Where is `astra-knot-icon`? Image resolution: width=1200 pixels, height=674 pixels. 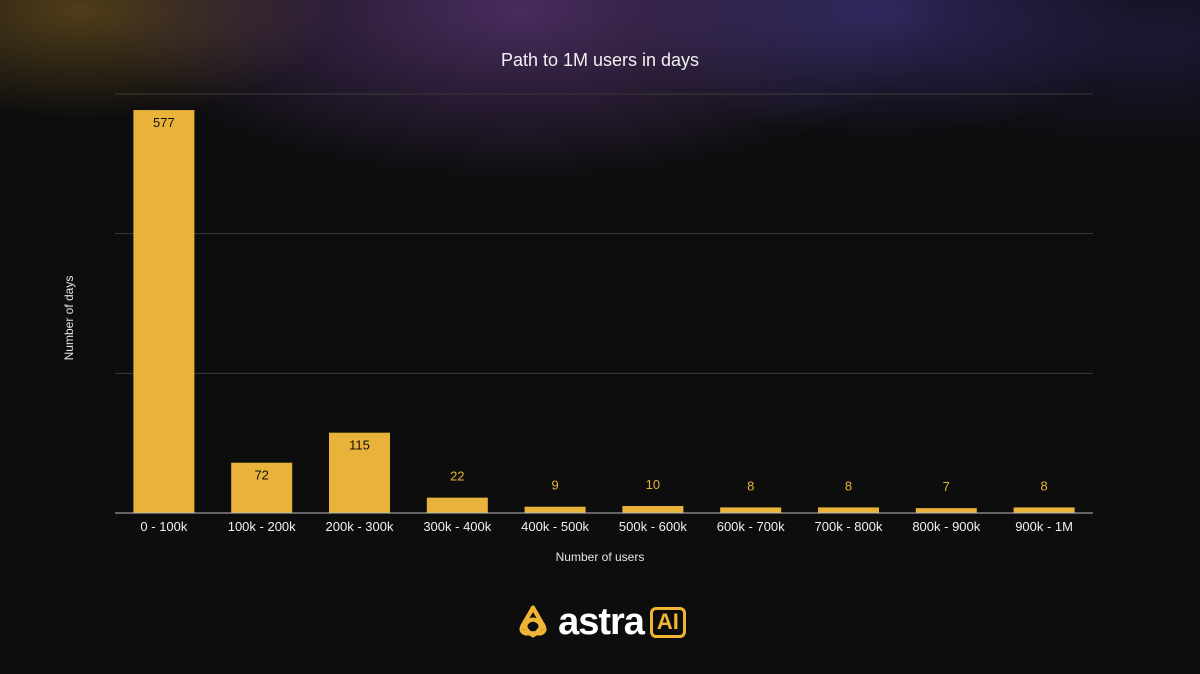 astra-knot-icon is located at coordinates (533, 621).